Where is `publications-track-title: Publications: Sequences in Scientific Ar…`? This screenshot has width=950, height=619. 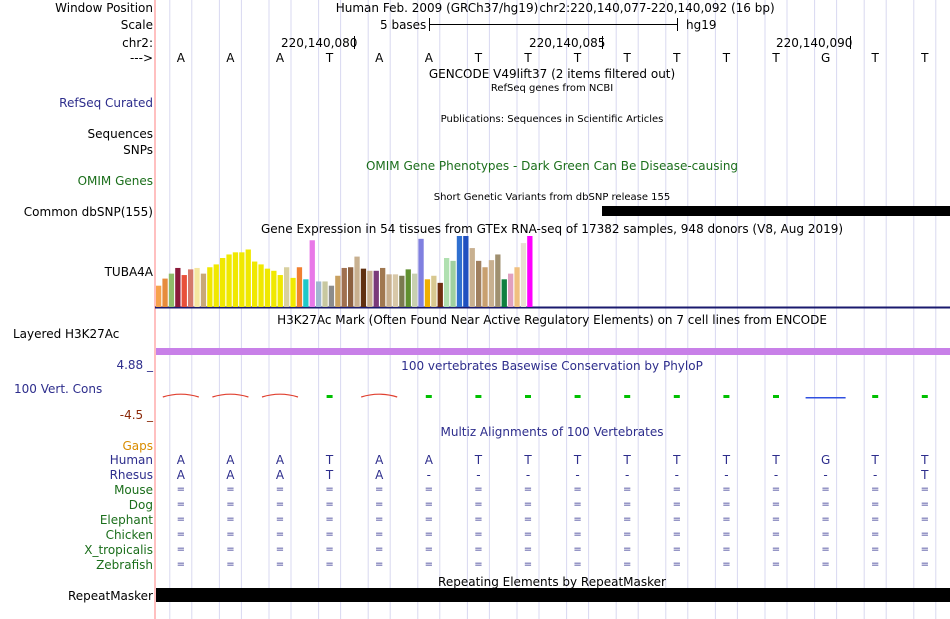 publications-track-title: Publications: Sequences in Scientific Ar… is located at coordinates (552, 119).